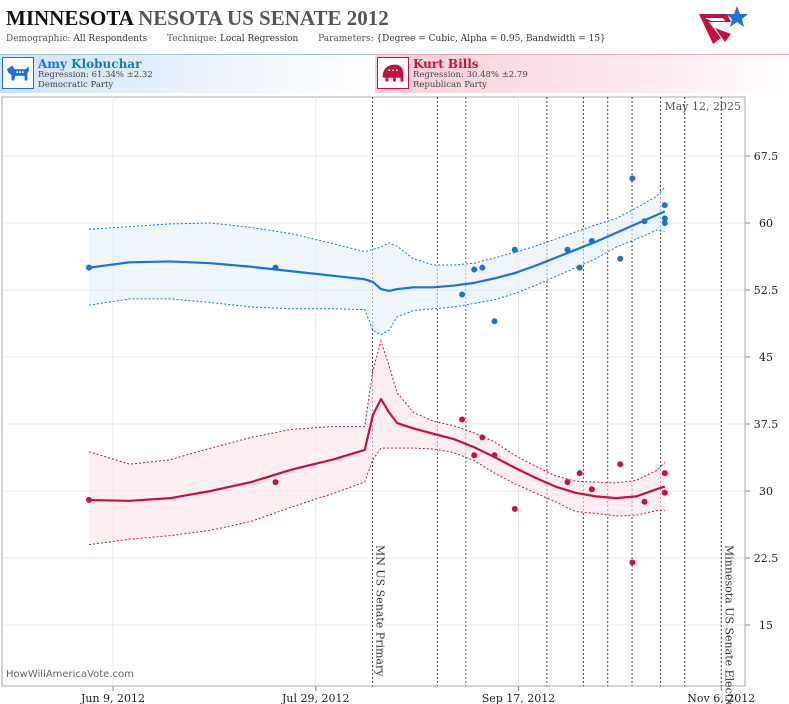  I want to click on x-tick-label: Nov 6, 2012, so click(721, 698).